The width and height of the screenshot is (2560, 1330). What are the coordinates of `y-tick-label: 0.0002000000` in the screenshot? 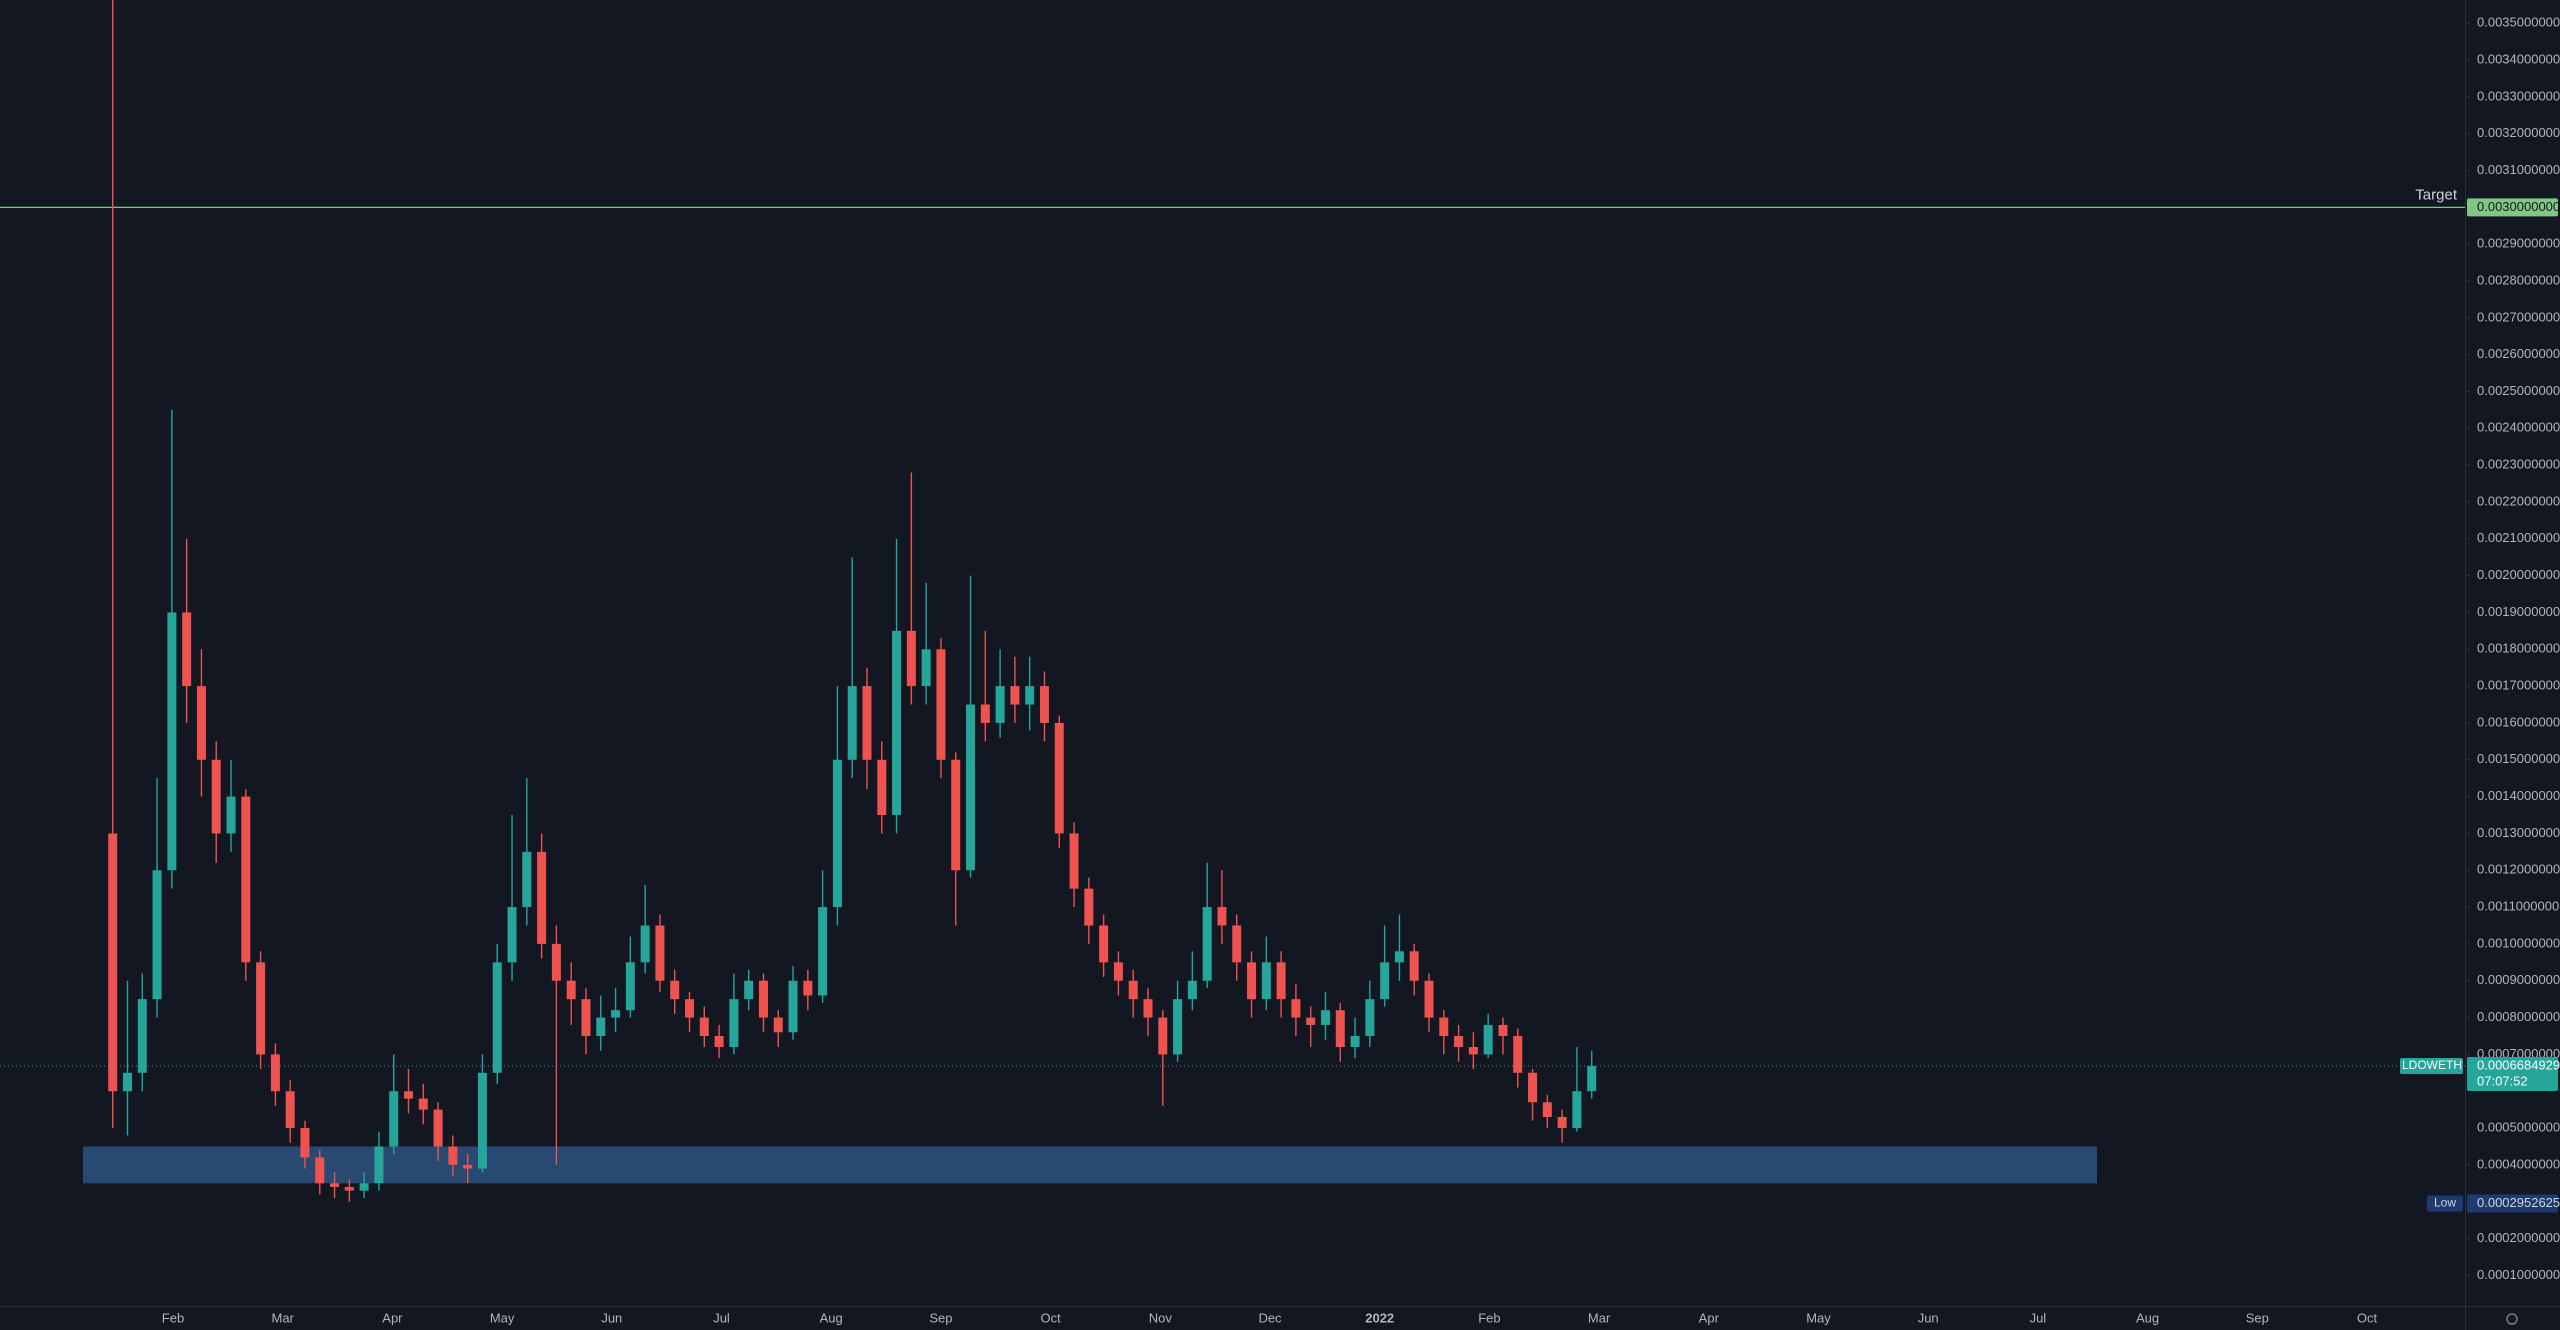 It's located at (2518, 1237).